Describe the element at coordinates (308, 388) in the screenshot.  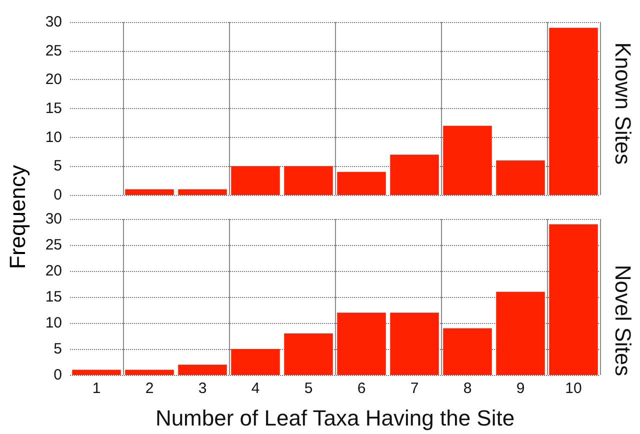
I see `x-tick-label: 5` at that location.